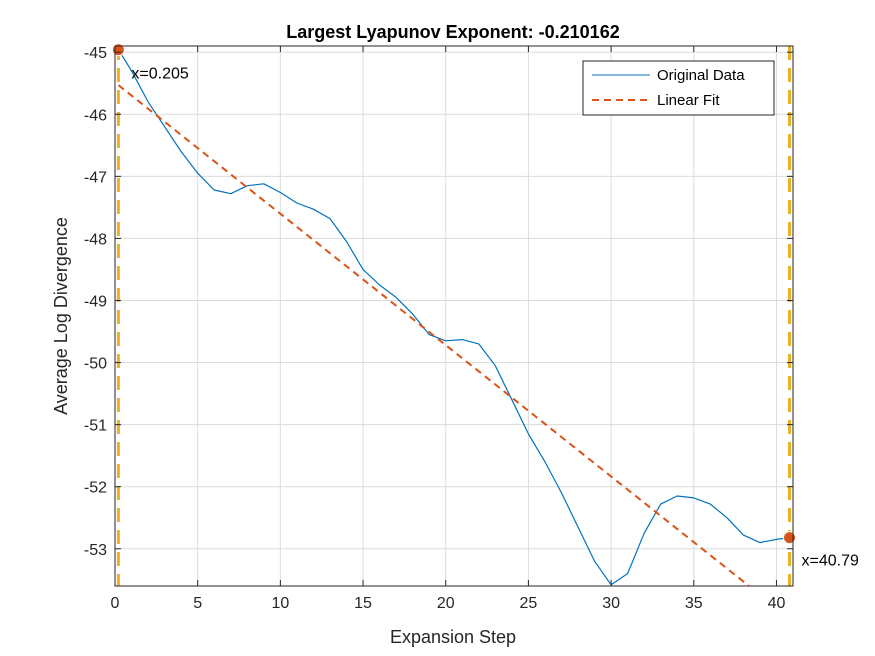 This screenshot has width=875, height=656. Describe the element at coordinates (830, 561) in the screenshot. I see `annotation-label-2: x=40.79` at that location.